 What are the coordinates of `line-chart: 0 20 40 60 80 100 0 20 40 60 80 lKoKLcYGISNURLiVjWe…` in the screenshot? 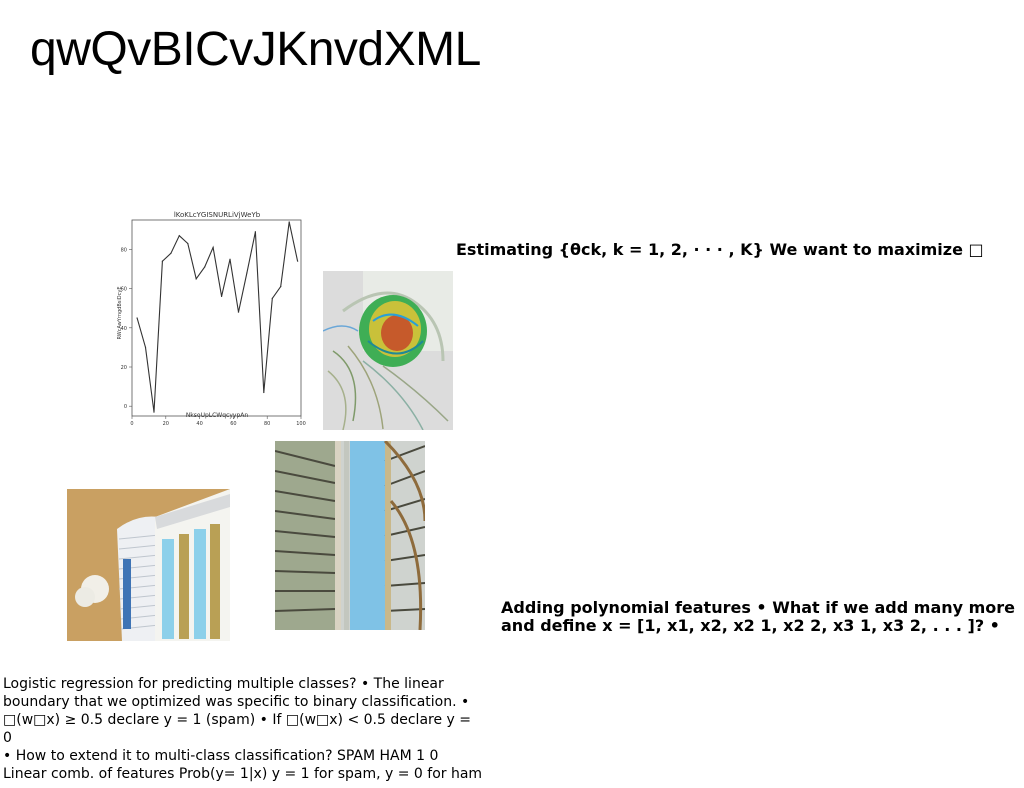 It's located at (212, 317).